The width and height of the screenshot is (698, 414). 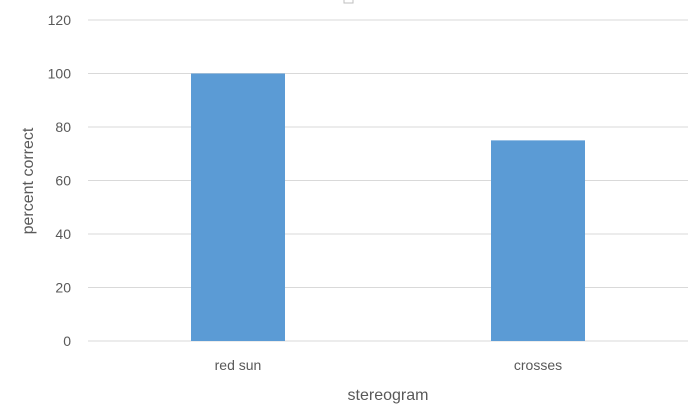 What do you see at coordinates (60, 20) in the screenshot?
I see `y-tick-label: 120` at bounding box center [60, 20].